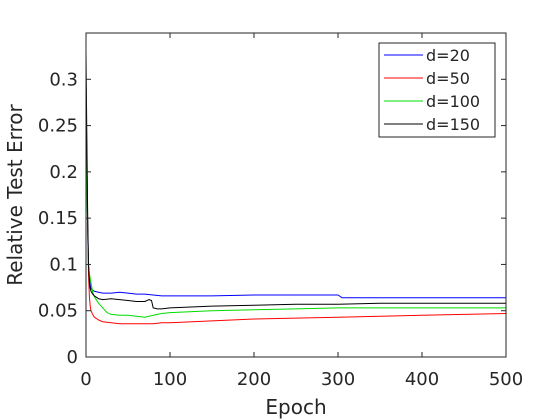  What do you see at coordinates (58, 126) in the screenshot?
I see `y-tick-label: 0.25` at bounding box center [58, 126].